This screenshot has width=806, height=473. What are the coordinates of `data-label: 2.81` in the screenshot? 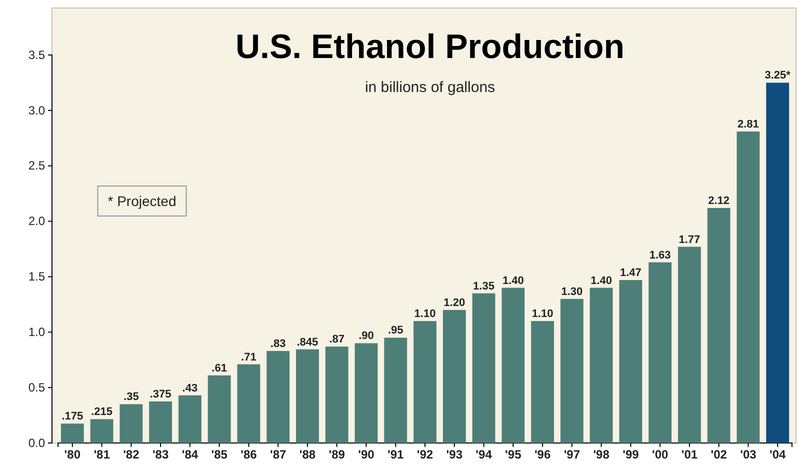 It's located at (748, 124).